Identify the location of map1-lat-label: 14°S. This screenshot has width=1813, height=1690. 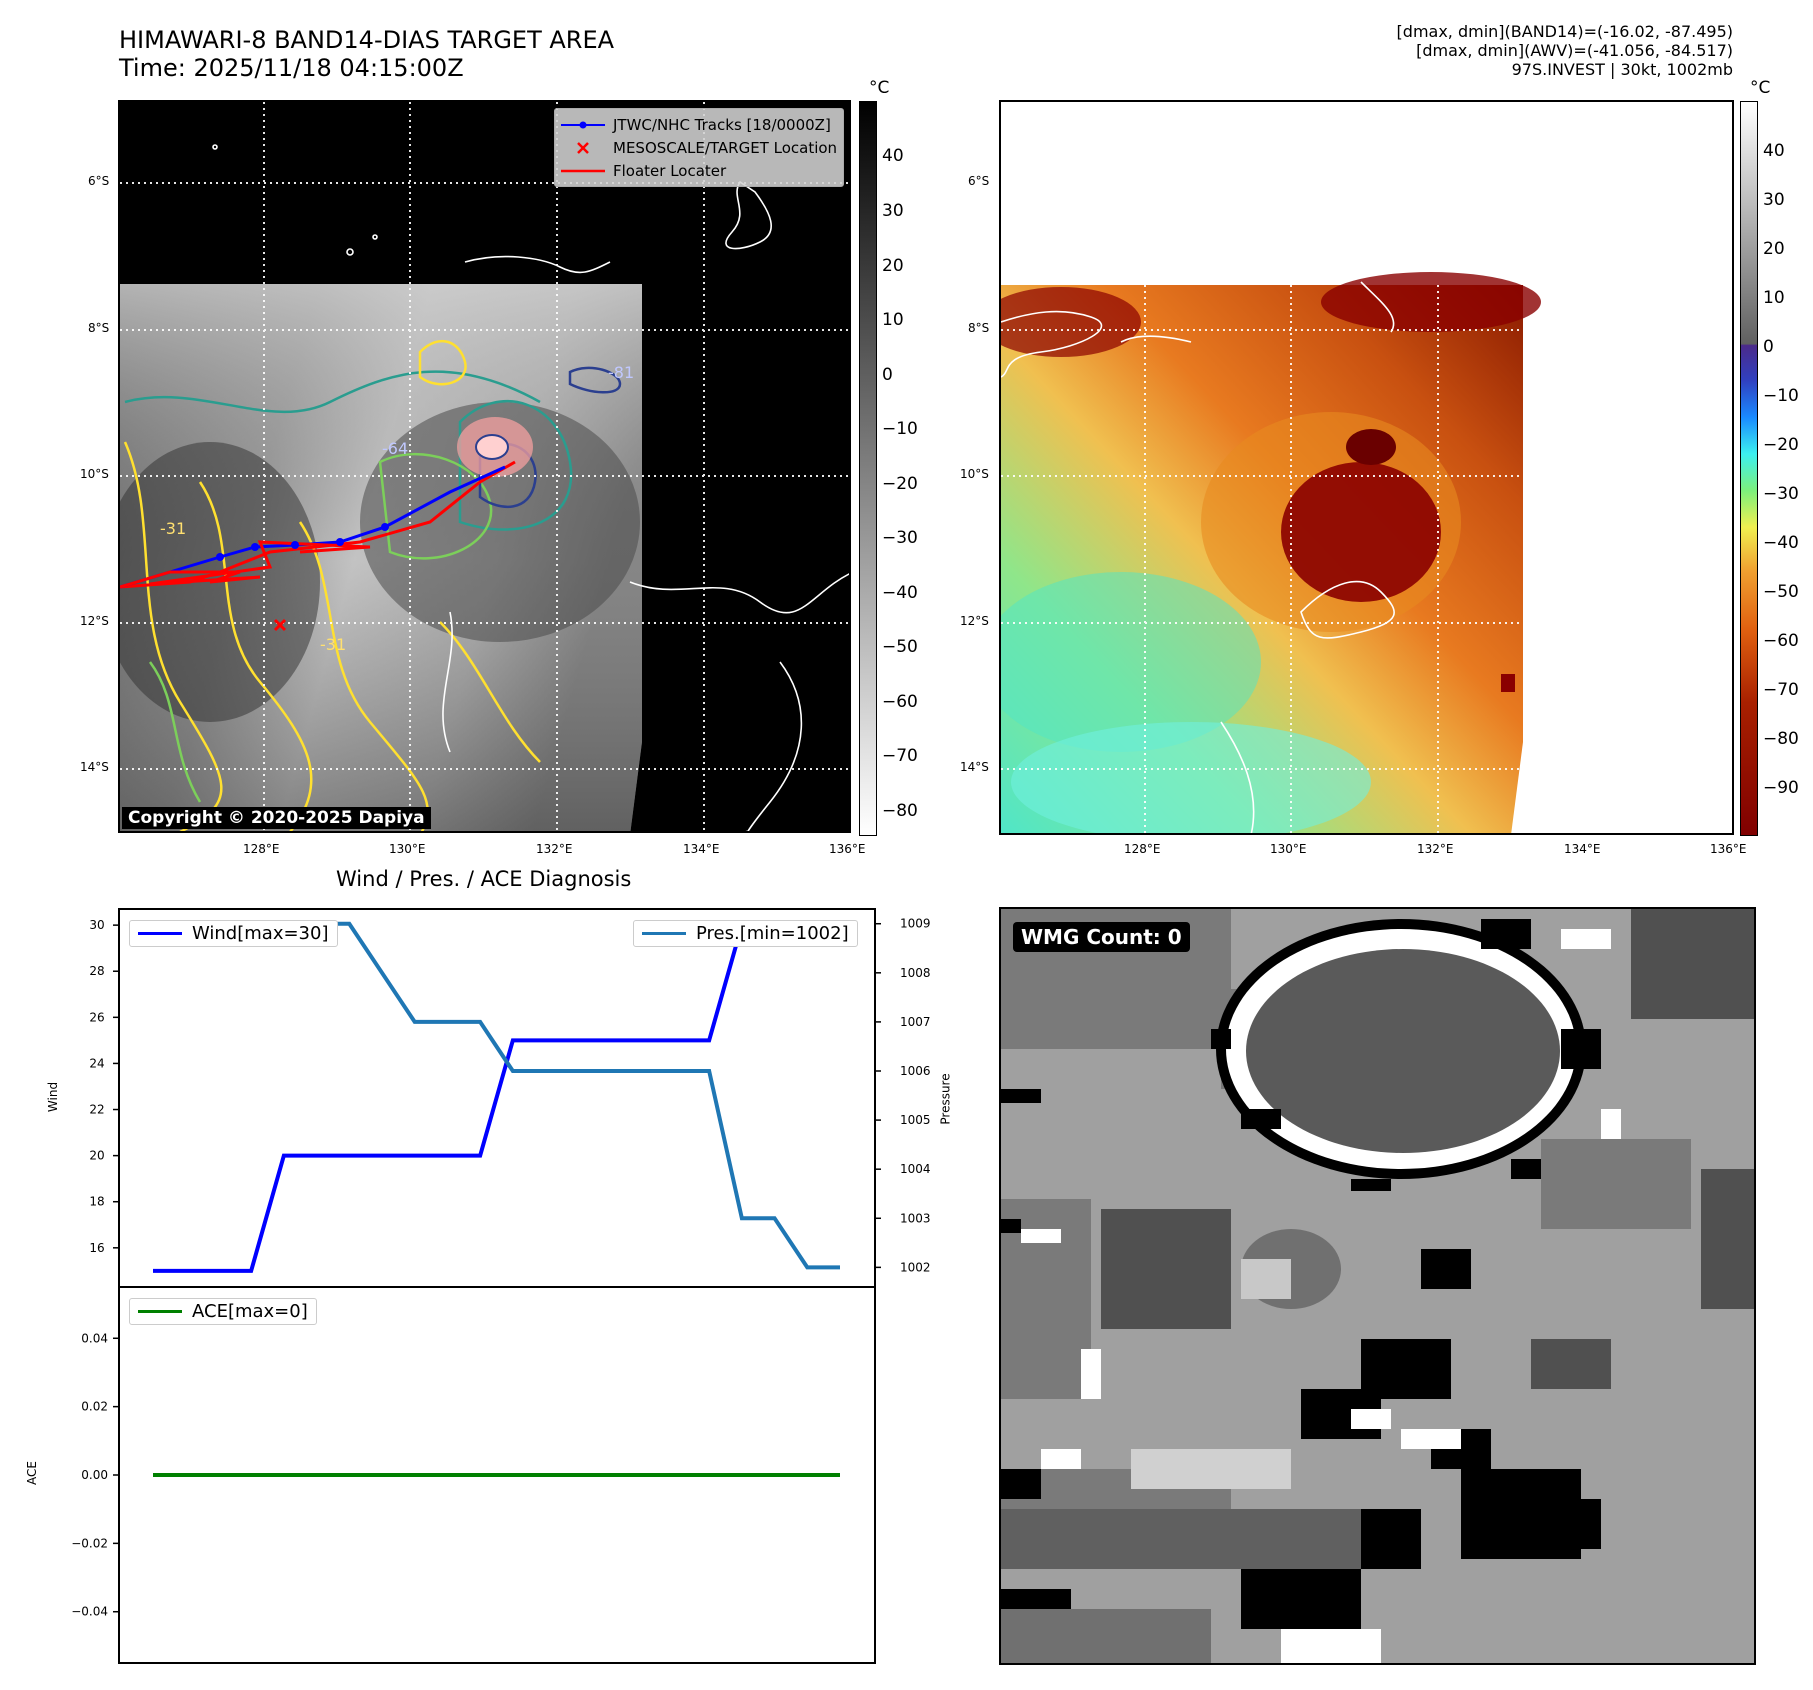
(94, 767).